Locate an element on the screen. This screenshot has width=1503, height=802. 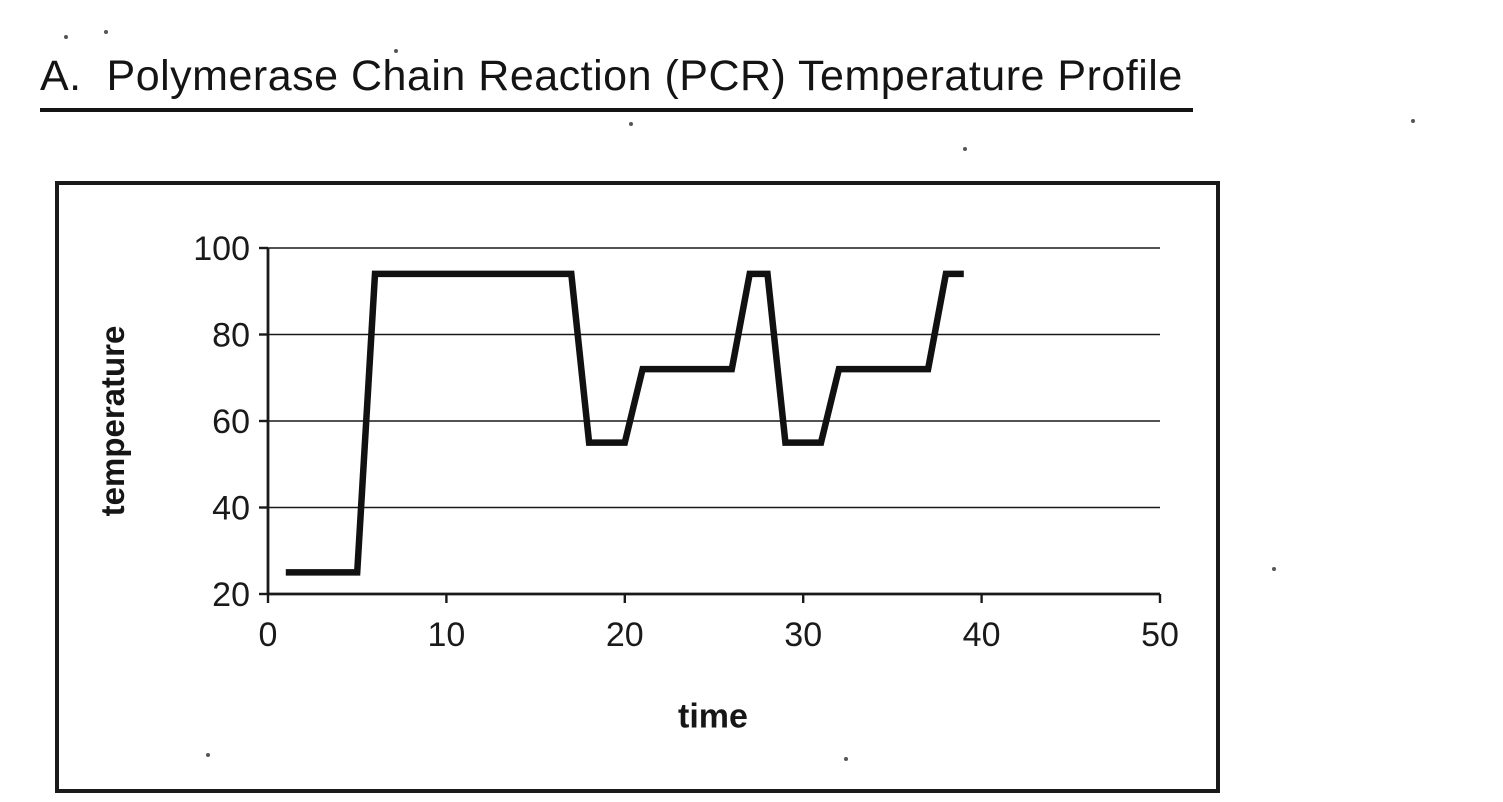
x-tick-label-0: 0 is located at coordinates (268, 635).